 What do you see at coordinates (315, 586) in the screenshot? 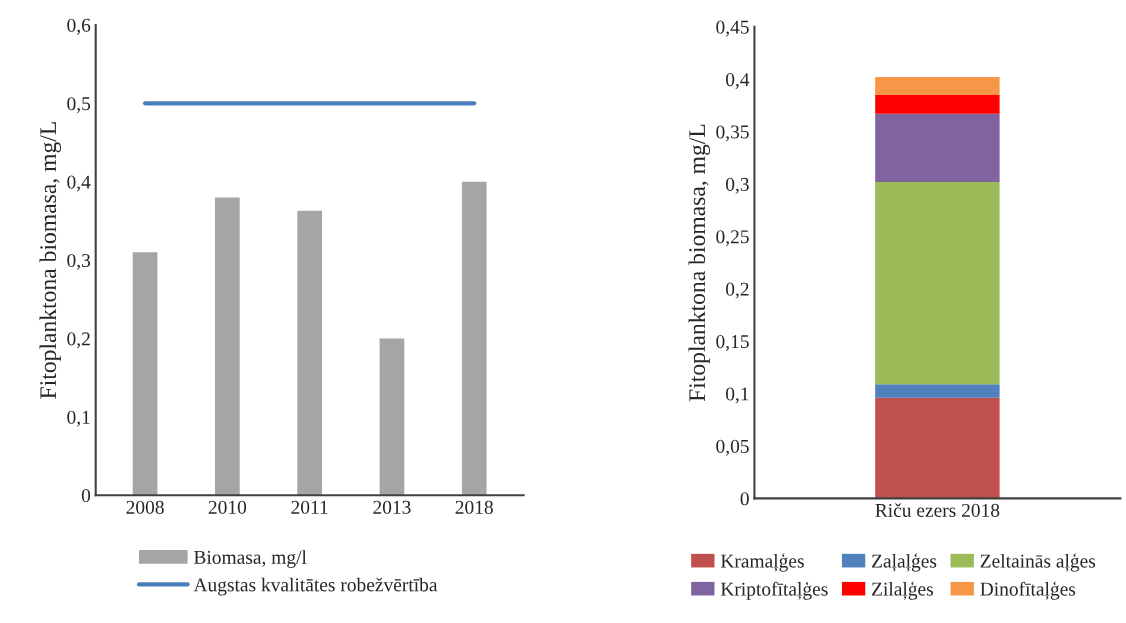
I see `legend-label: Augstas kvalitātes robežvērtība` at bounding box center [315, 586].